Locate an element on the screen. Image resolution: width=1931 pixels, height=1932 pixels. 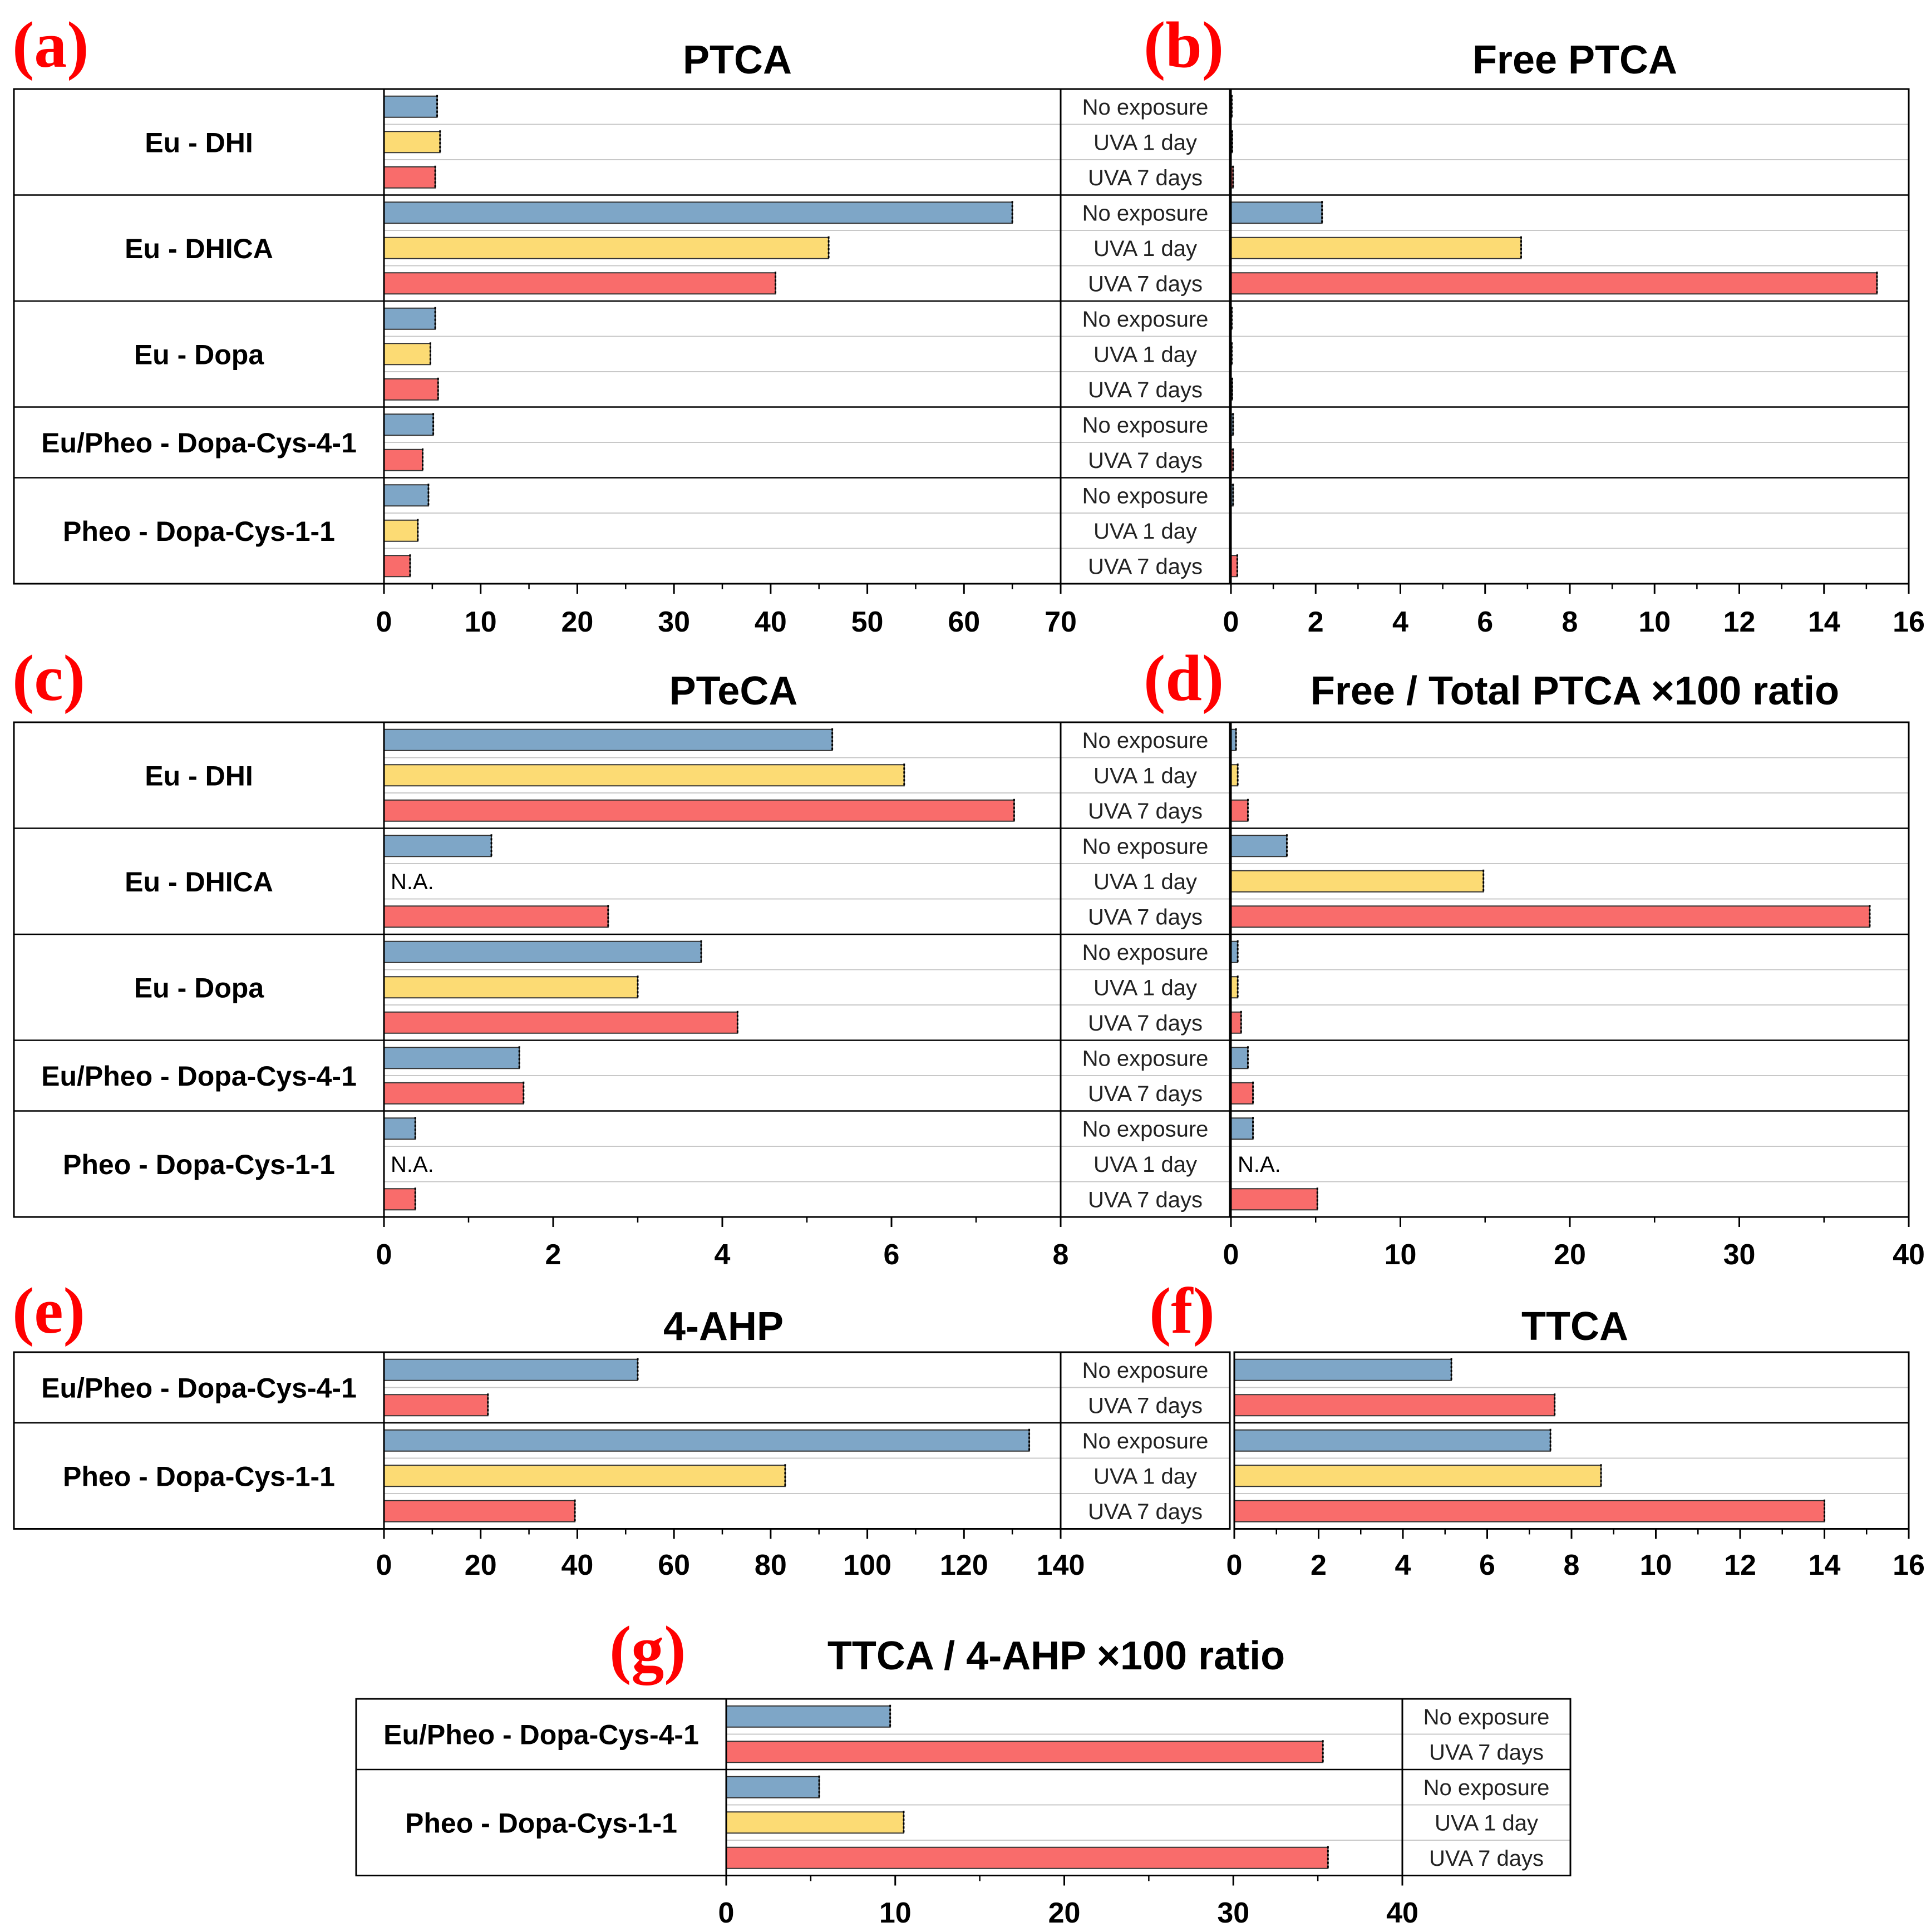
panel-frame is located at coordinates (622, 1440).